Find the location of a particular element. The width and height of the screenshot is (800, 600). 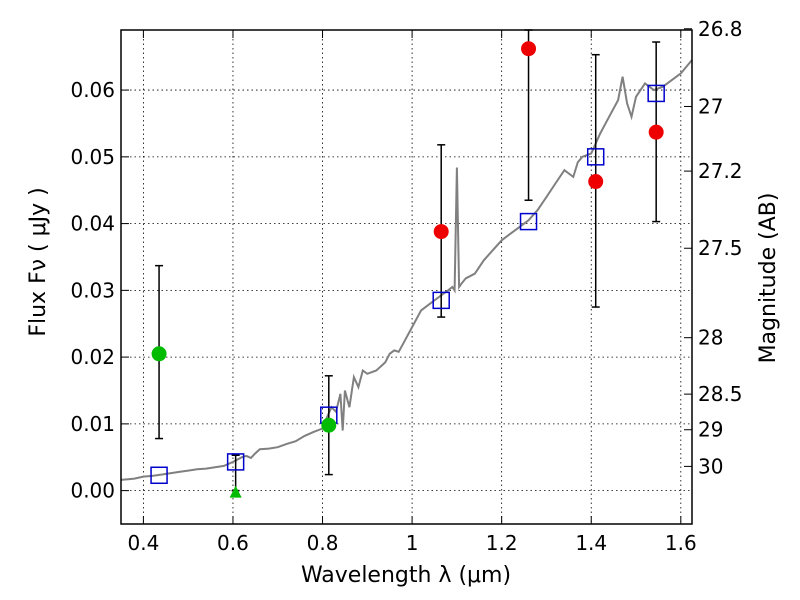

y-tick-label: 0.06 is located at coordinates (92, 90).